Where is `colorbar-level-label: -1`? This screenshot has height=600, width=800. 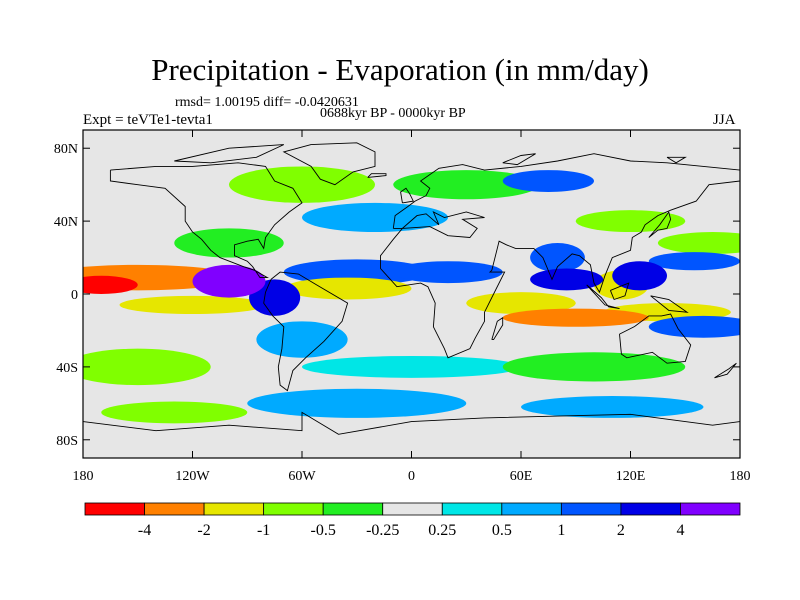
colorbar-level-label: -1 is located at coordinates (263, 530).